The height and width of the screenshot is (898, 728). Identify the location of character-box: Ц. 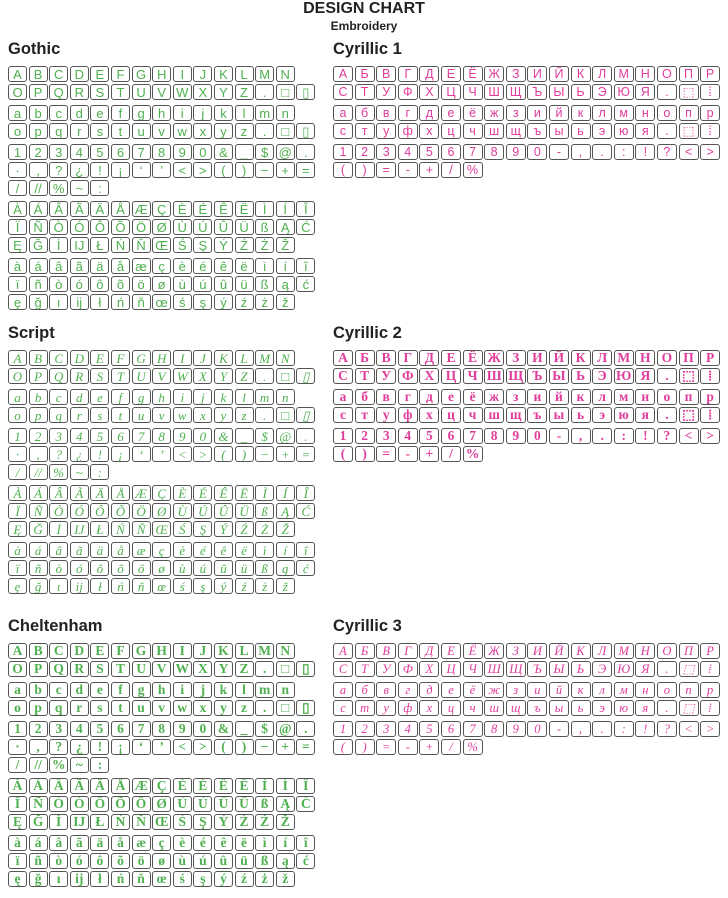
(450, 376).